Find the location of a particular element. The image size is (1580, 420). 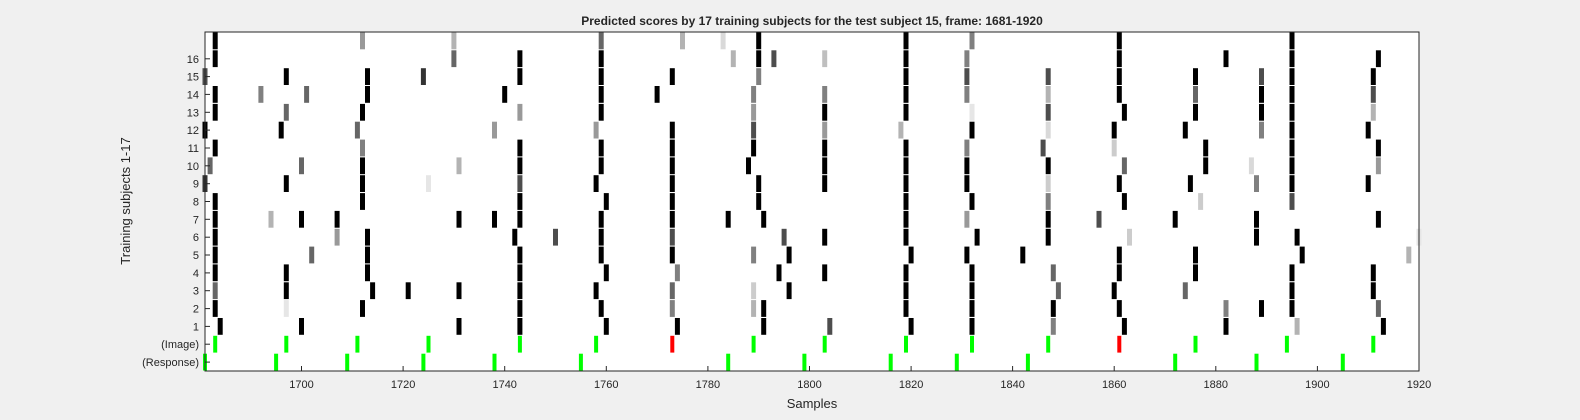

x-axis-label: Samples is located at coordinates (812, 403).